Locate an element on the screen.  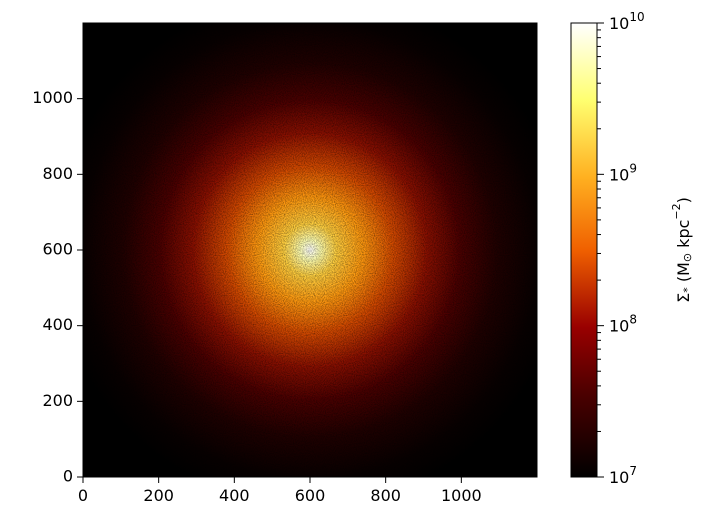
y-tick-label: 800 is located at coordinates (57, 173).